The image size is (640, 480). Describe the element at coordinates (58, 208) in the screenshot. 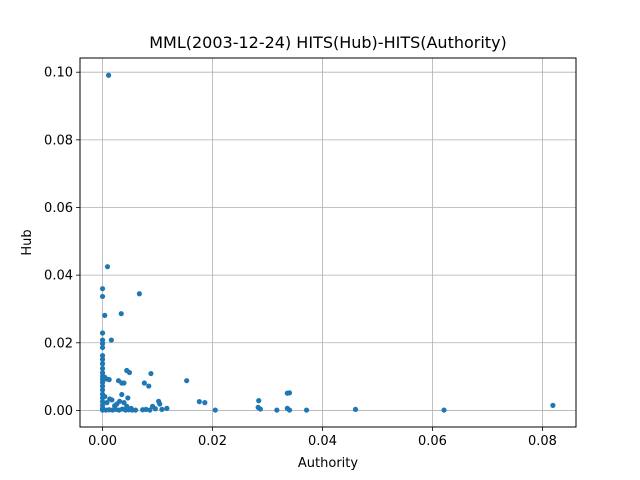

I see `y-tick-label: 0.06` at that location.